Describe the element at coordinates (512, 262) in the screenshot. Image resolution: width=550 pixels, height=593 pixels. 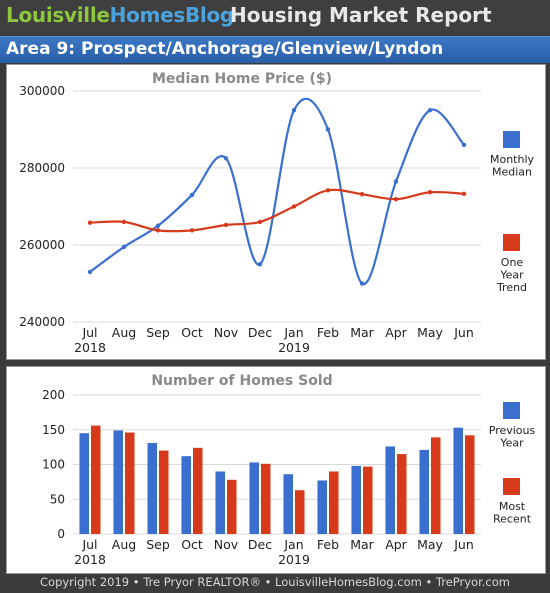
I see `legend-label: One` at that location.